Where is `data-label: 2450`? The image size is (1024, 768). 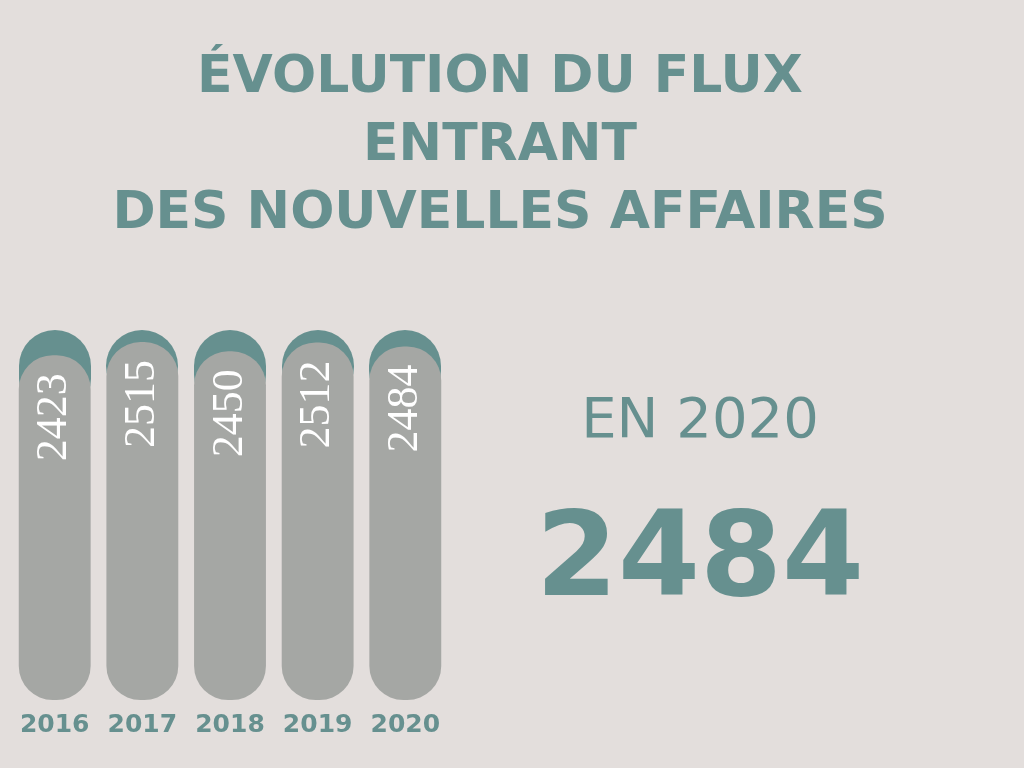
data-label: 2450 is located at coordinates (227, 413).